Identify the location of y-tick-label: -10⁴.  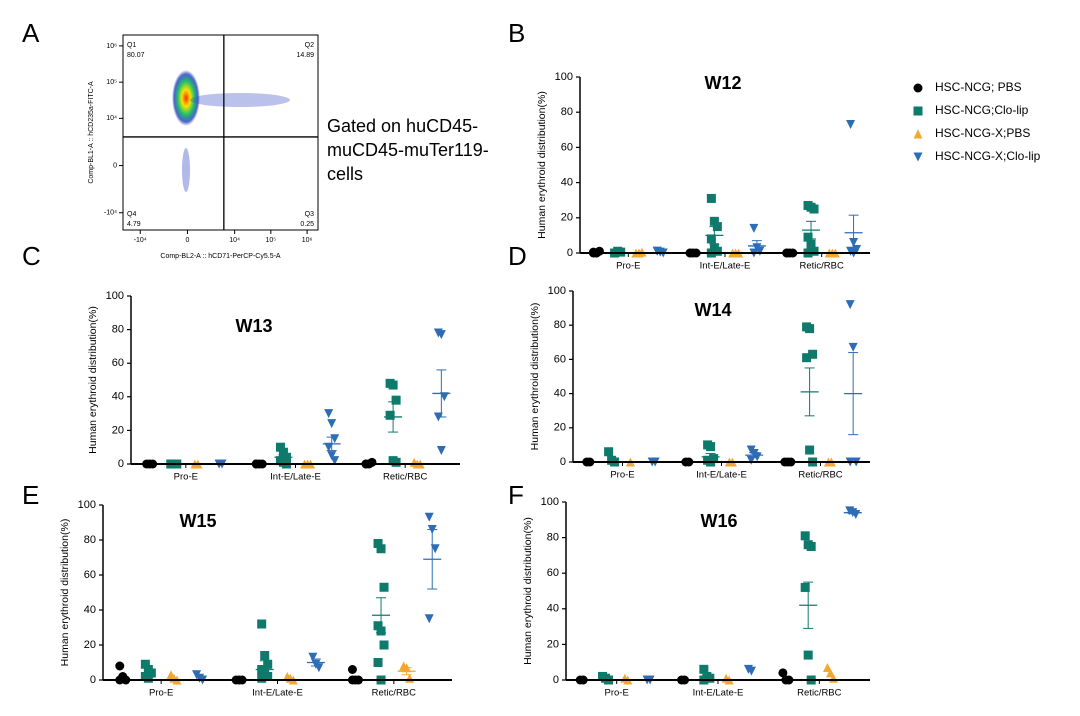
(110, 213).